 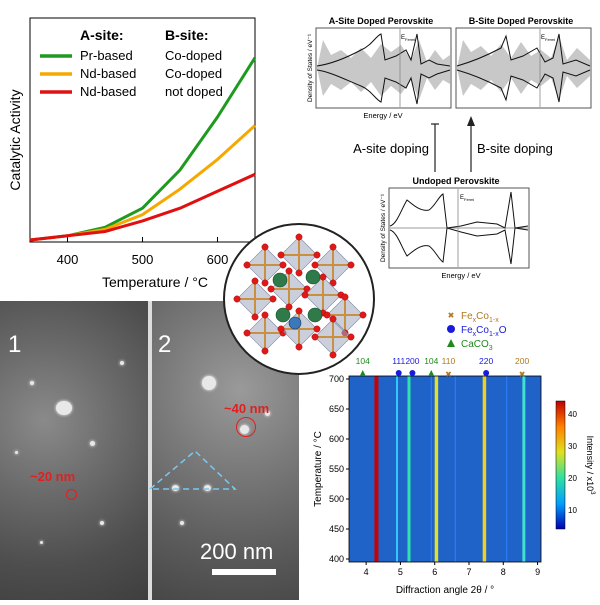 I want to click on xrd-x-tick-label: 6, so click(x=434, y=572).